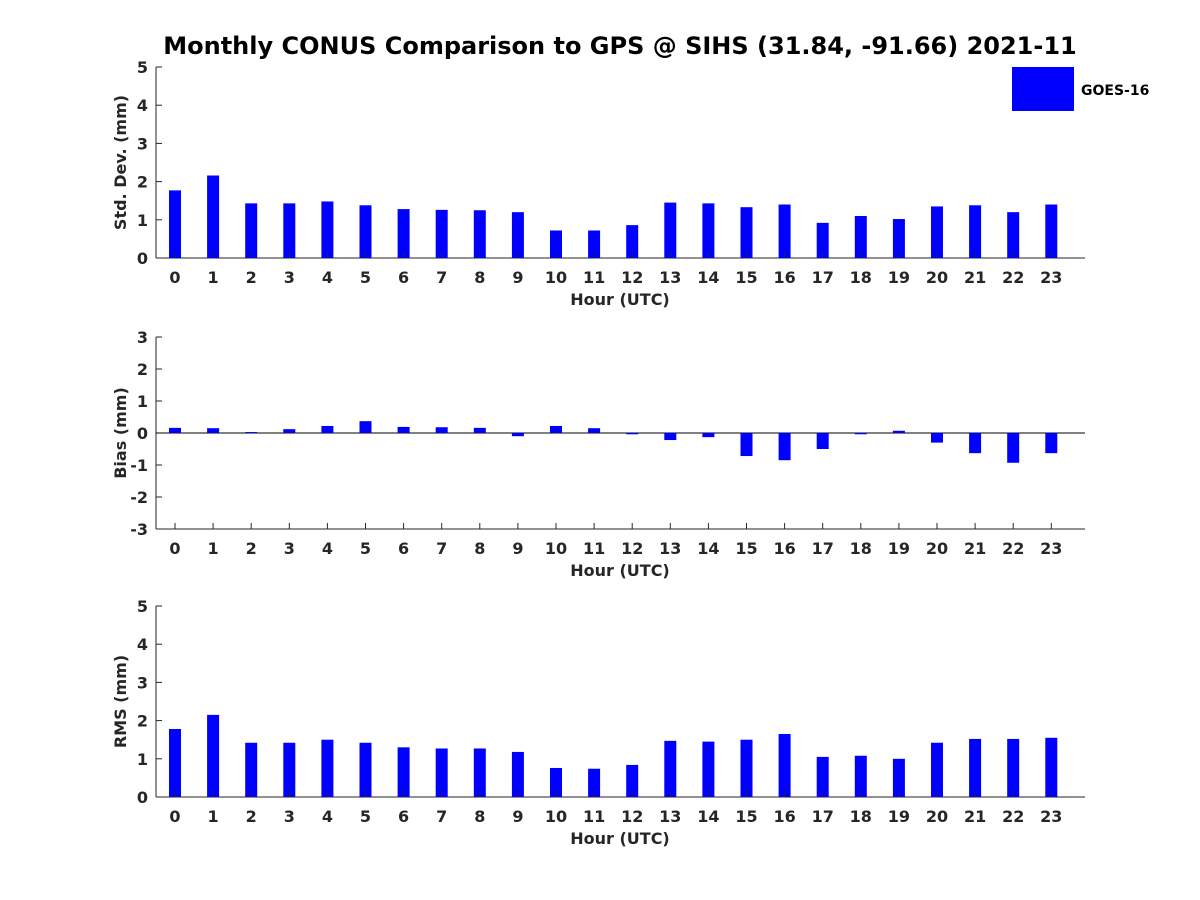 This screenshot has width=1200, height=900. What do you see at coordinates (479, 548) in the screenshot?
I see `x-tick-label: 8` at bounding box center [479, 548].